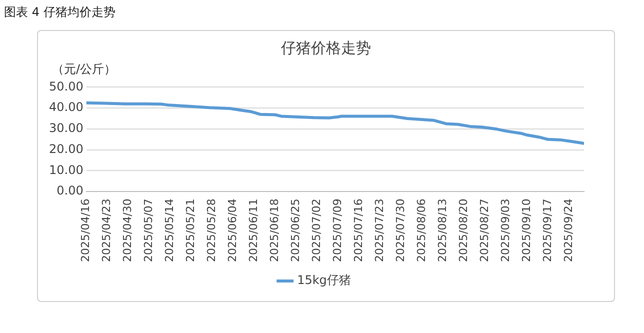 The height and width of the screenshot is (333, 644). Describe the element at coordinates (127, 230) in the screenshot. I see `x-tick-label: 2025/04/30` at that location.